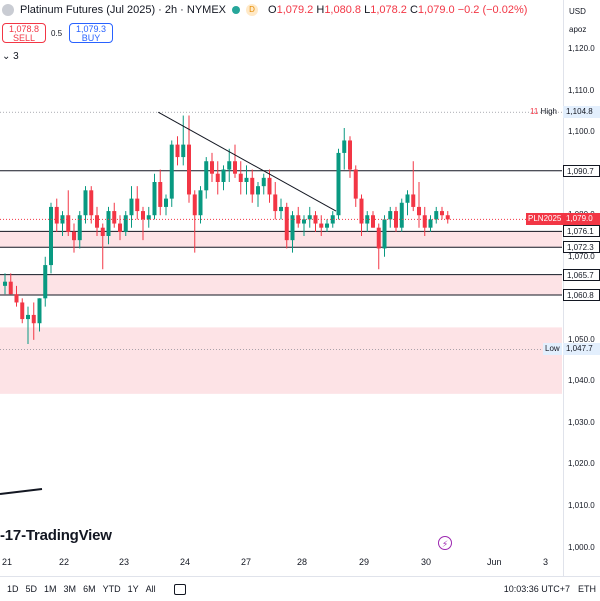 The width and height of the screenshot is (600, 601). I want to click on range-3m-button: 3M, so click(70, 589).